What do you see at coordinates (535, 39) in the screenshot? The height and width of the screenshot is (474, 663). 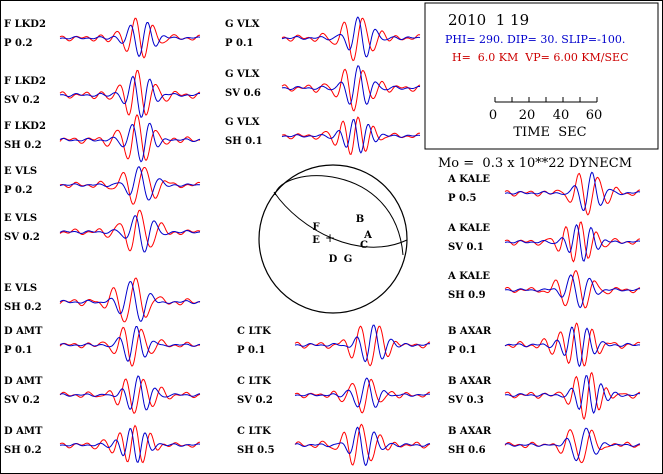 I see `mechanism-parameters: PHI= 290. DIP= 30. SLIP=-100.` at bounding box center [535, 39].